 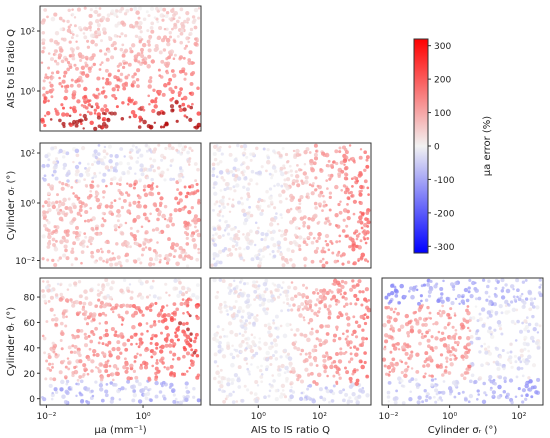 I want to click on x-tick-label: 10⁻², so click(x=389, y=417).